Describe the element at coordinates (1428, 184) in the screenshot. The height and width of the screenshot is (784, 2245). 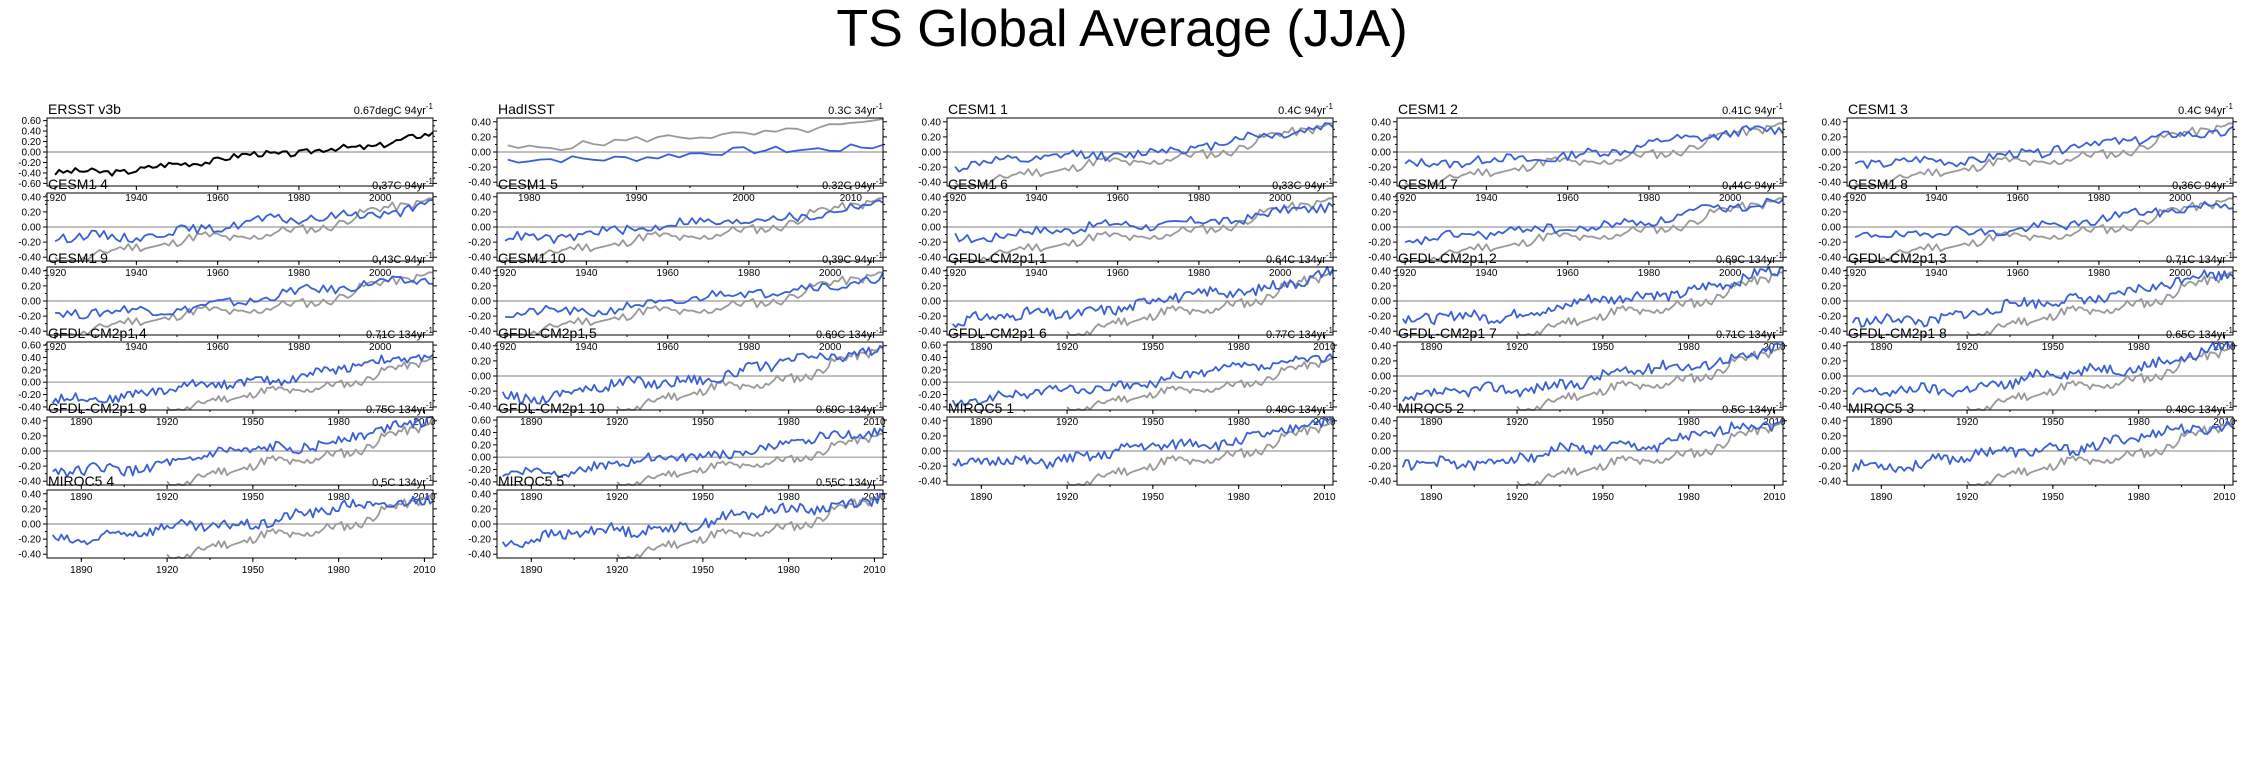
I see `panel-title: CESM1 7` at that location.